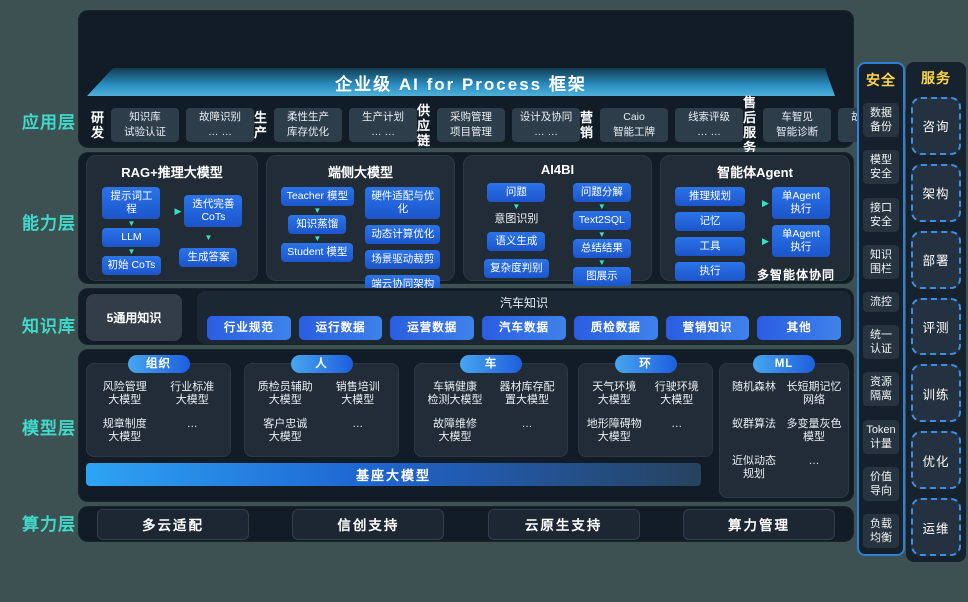 The image size is (968, 602). I want to click on security-item: 模型 安全, so click(881, 167).